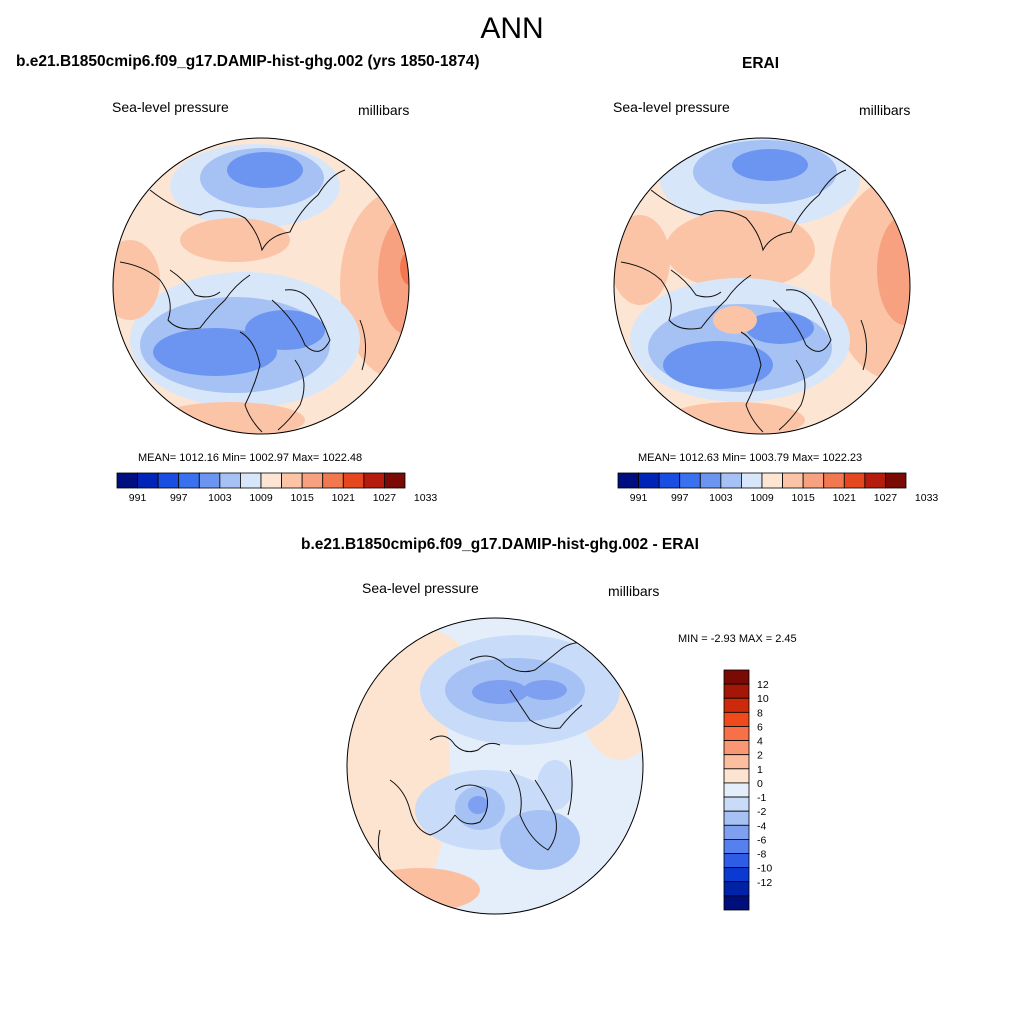 The image size is (1024, 1024). Describe the element at coordinates (927, 498) in the screenshot. I see `panel-2-colorbar-tick-label: 1033` at that location.